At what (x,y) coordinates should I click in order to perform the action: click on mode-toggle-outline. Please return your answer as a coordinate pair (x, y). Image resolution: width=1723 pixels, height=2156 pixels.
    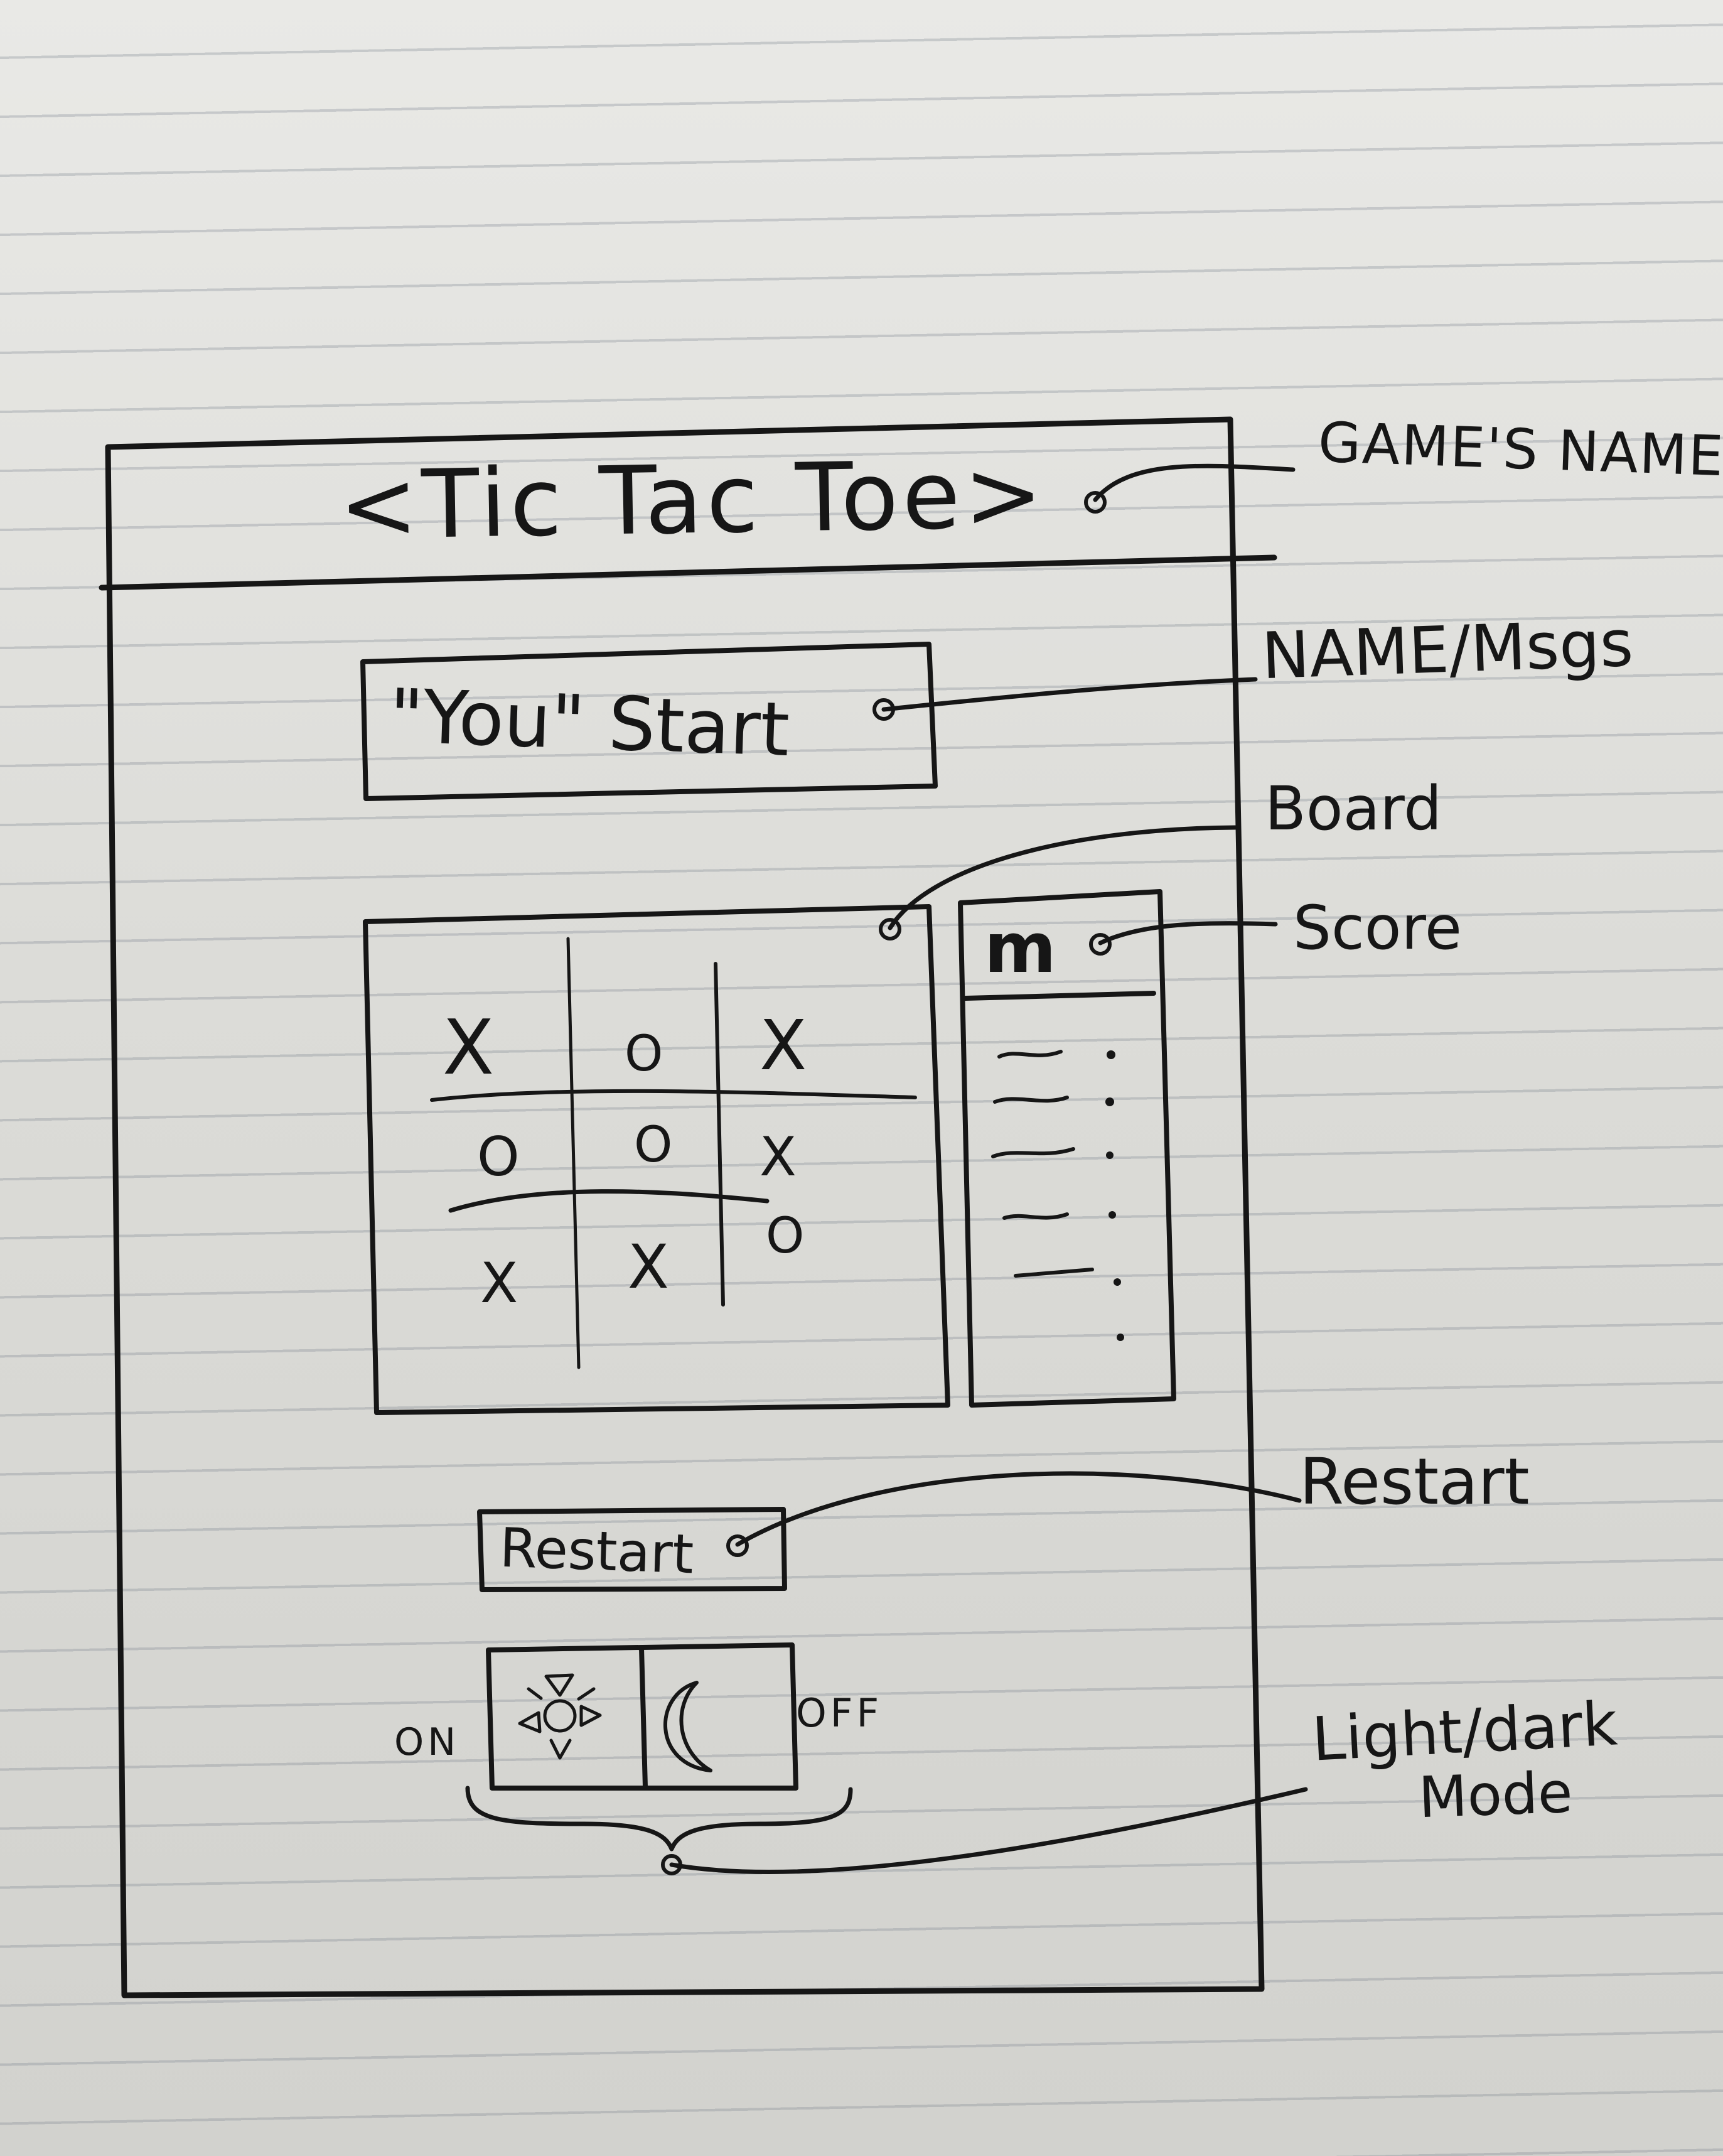
    Looking at the image, I should click on (642, 1717).